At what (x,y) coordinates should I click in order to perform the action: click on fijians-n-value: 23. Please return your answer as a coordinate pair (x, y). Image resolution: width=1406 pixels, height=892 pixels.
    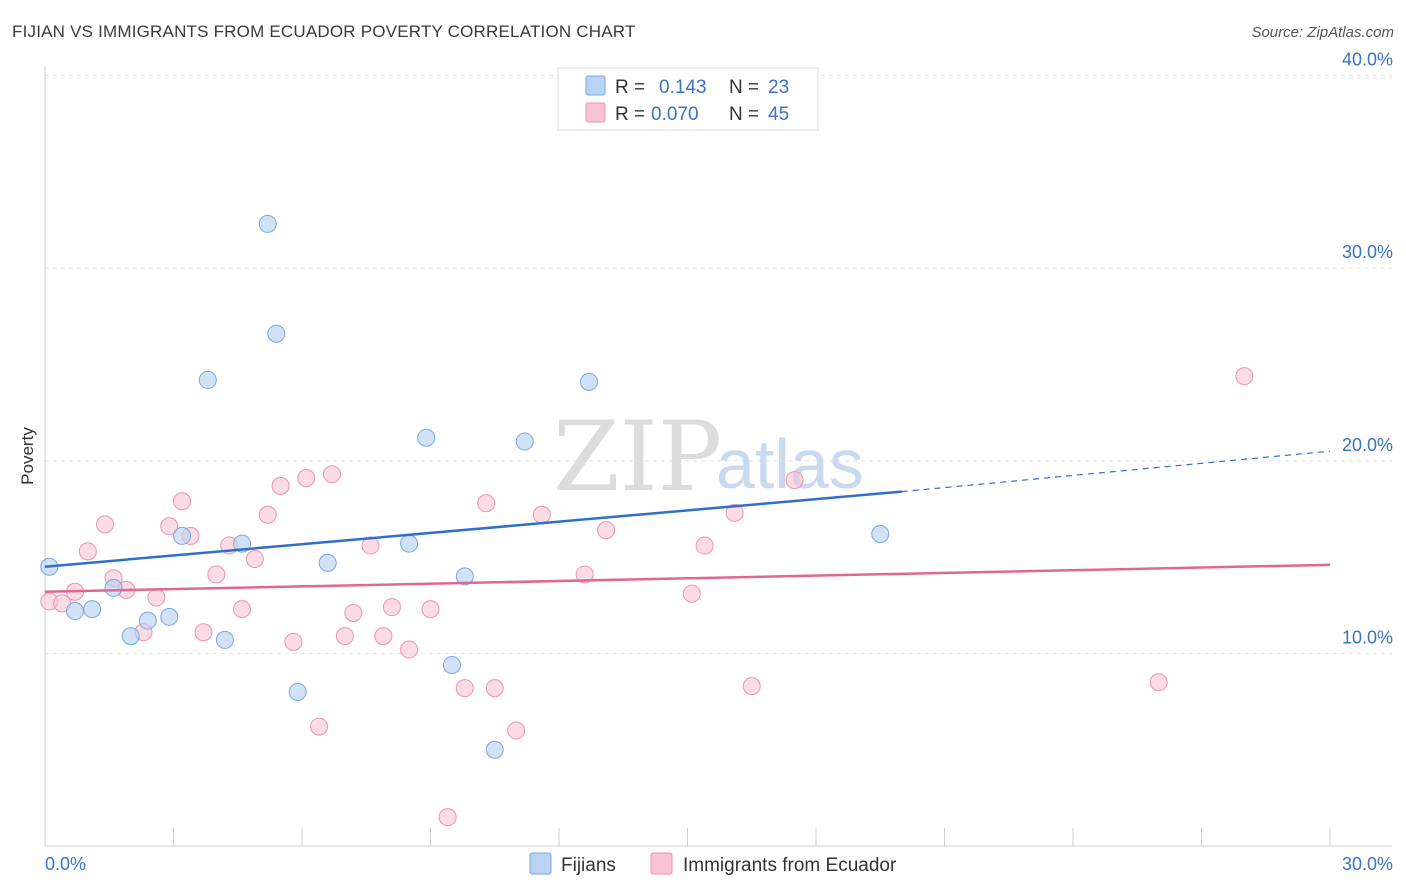
    Looking at the image, I should click on (778, 87).